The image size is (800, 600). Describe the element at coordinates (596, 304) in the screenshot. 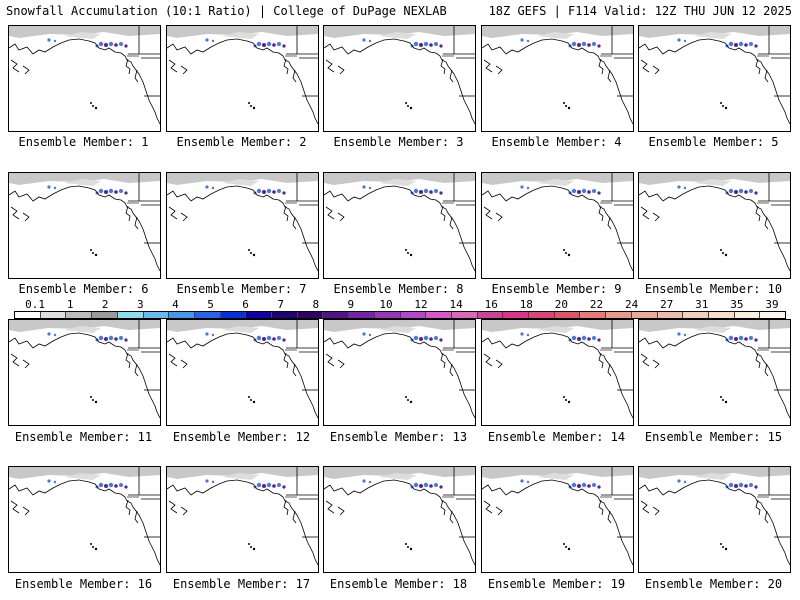

I see `legend-tick-label: 22` at that location.